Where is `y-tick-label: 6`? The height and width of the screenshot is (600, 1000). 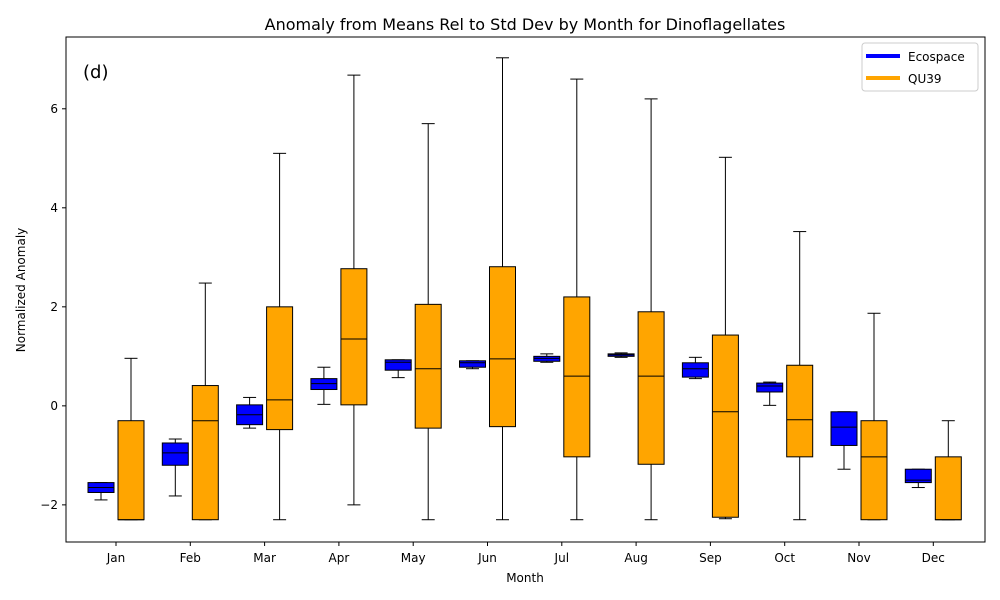 y-tick-label: 6 is located at coordinates (54, 109).